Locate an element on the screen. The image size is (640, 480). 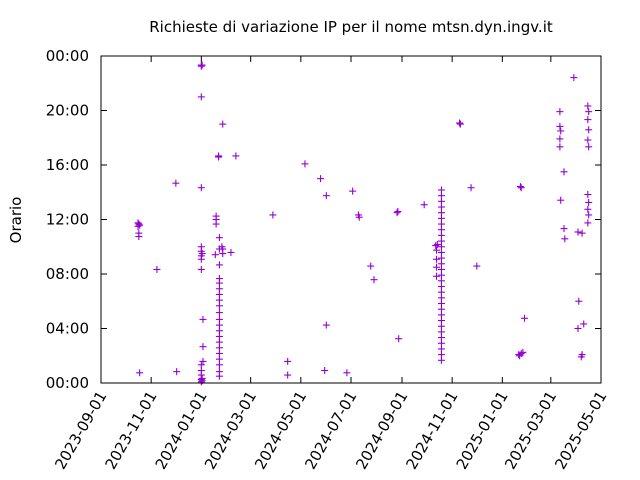
y-tick-label: 16:00 is located at coordinates (67, 165).